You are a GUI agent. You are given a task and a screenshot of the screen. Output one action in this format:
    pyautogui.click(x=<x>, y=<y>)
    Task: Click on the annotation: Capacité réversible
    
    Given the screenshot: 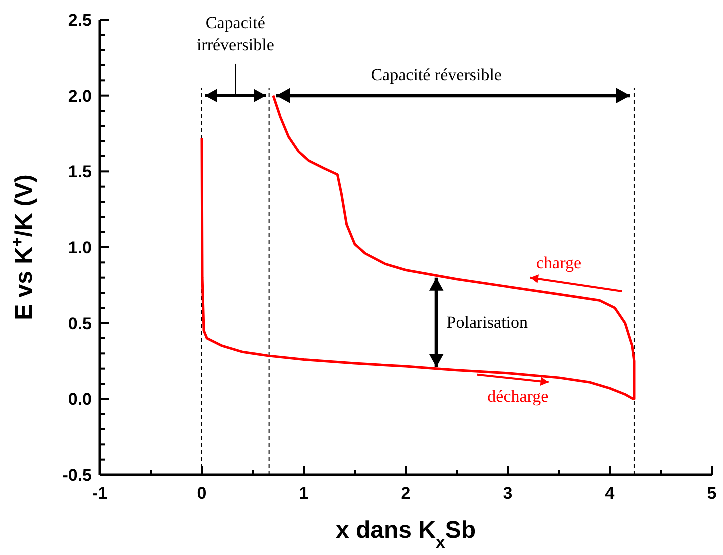 What is the action you would take?
    pyautogui.click(x=436, y=75)
    